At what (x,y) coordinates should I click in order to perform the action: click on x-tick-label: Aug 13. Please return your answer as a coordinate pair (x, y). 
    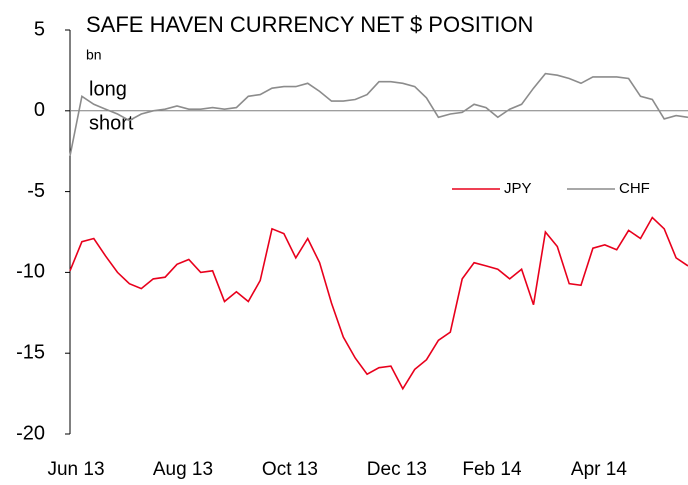
    Looking at the image, I should click on (183, 469).